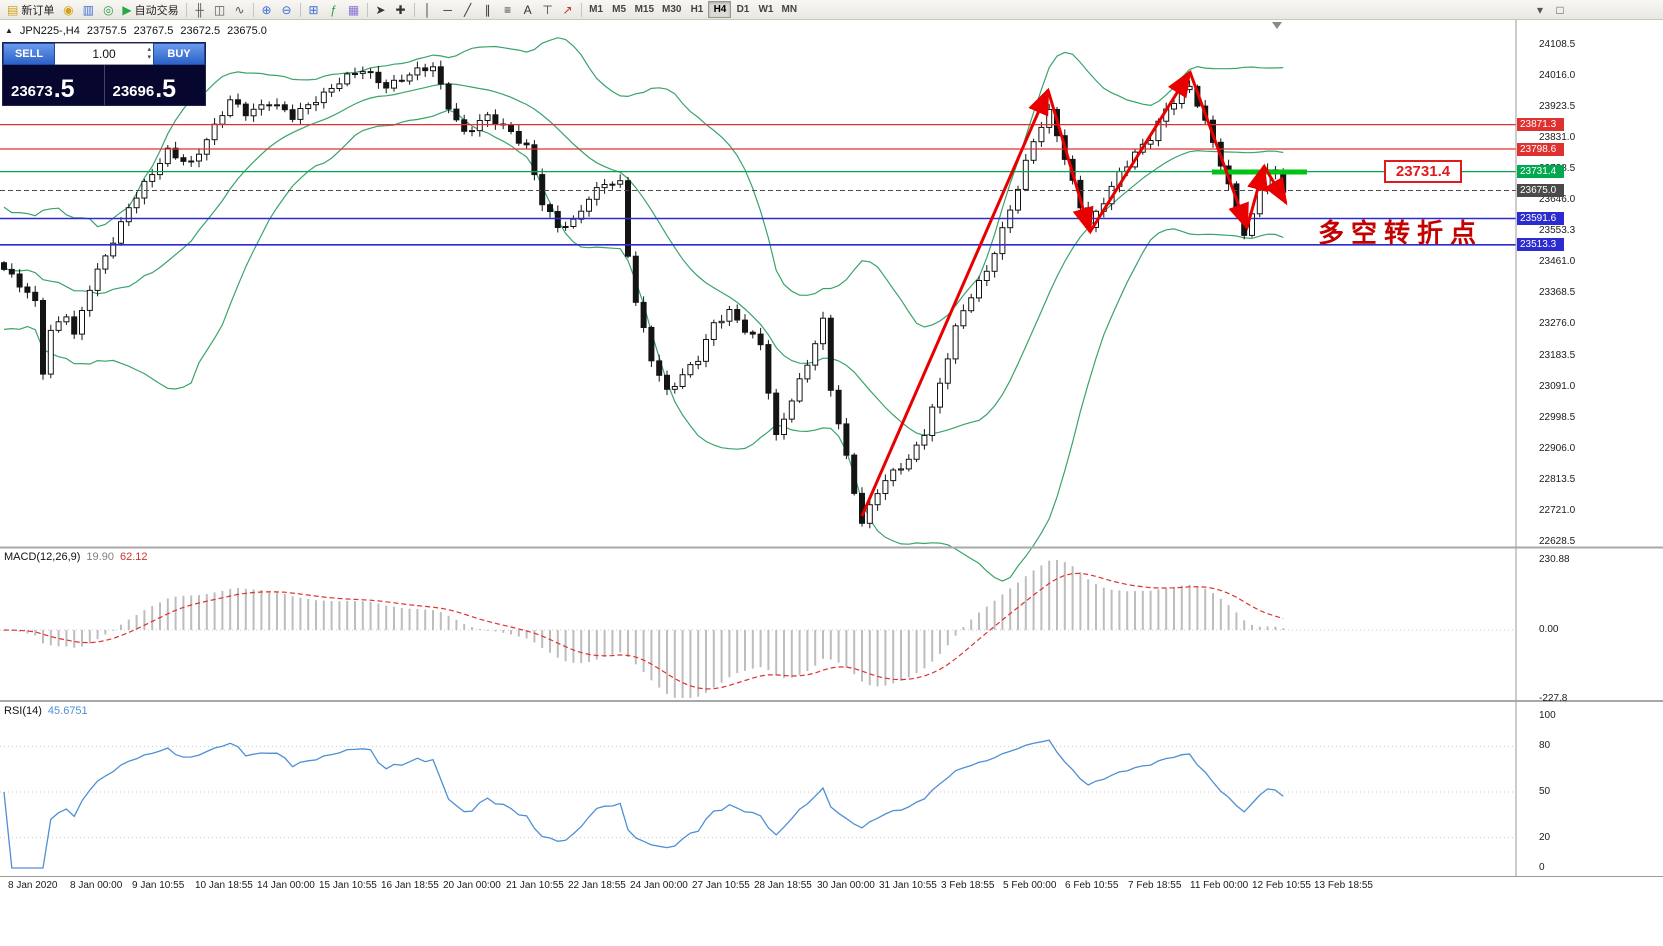 This screenshot has height=946, width=1663. I want to click on time-axis-label: 15 Jan 10:55, so click(348, 885).